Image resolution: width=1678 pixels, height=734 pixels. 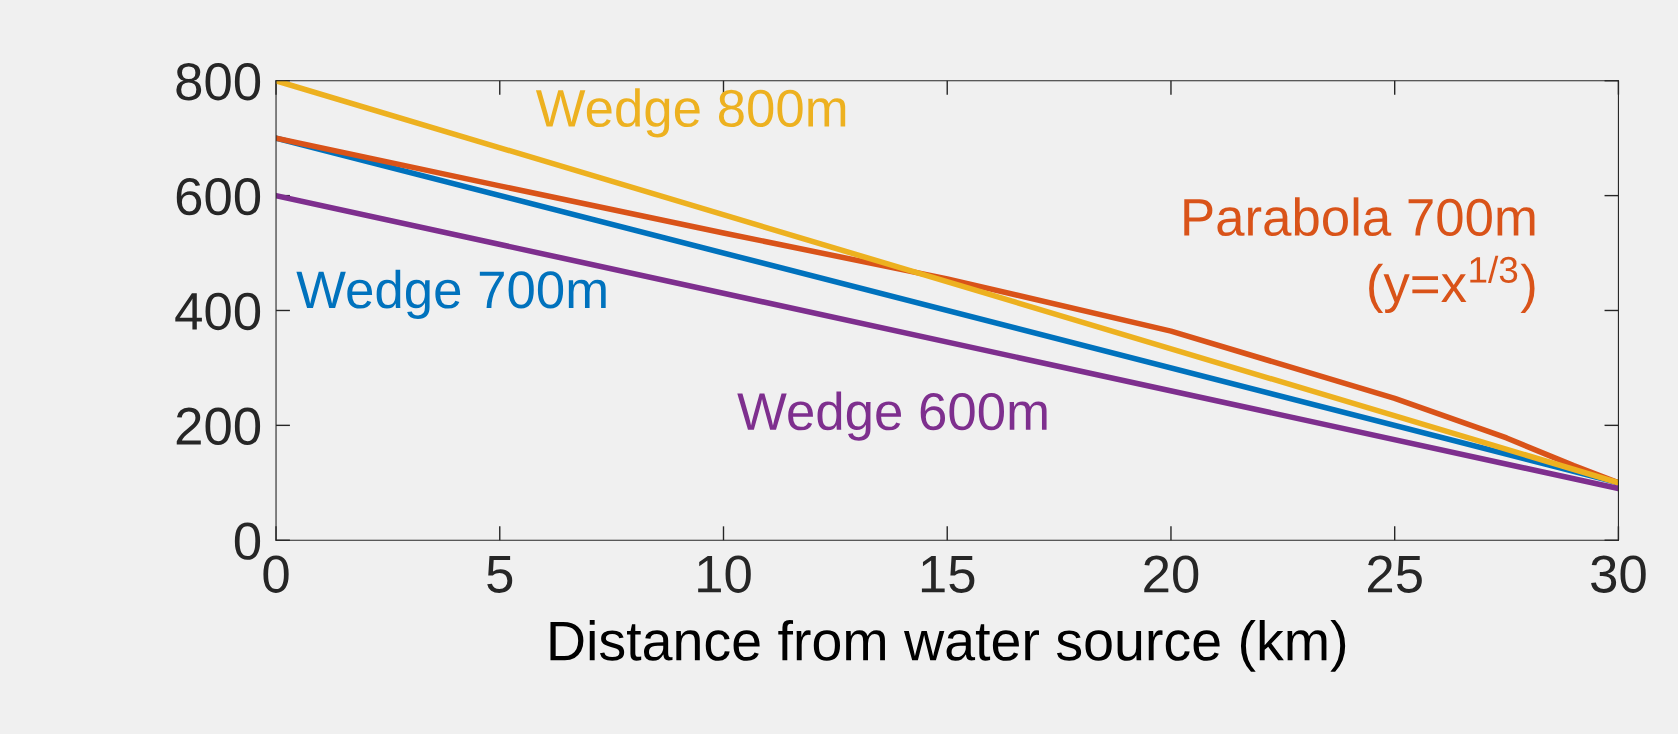 I want to click on x-tick-label: 10, so click(x=724, y=574).